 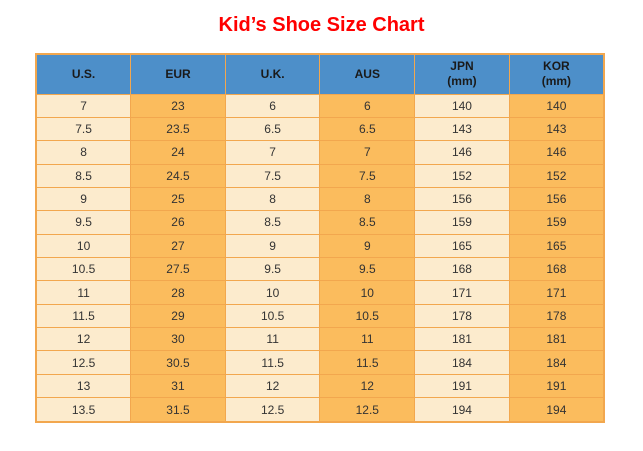 I want to click on table-cell: 171, so click(x=462, y=292).